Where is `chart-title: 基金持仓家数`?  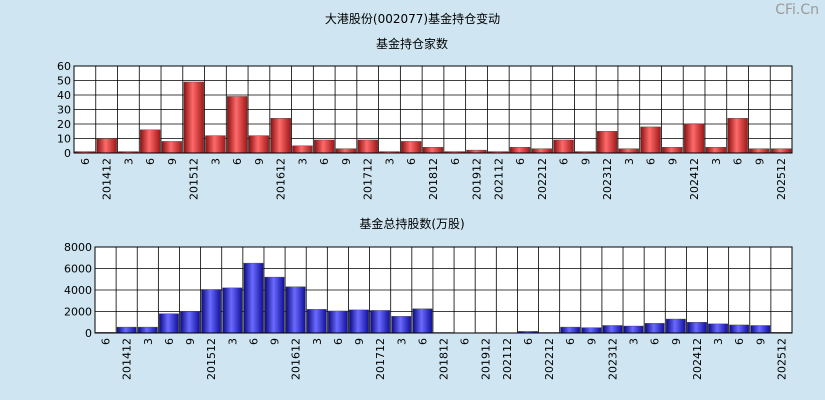 chart-title: 基金持仓家数 is located at coordinates (412, 43).